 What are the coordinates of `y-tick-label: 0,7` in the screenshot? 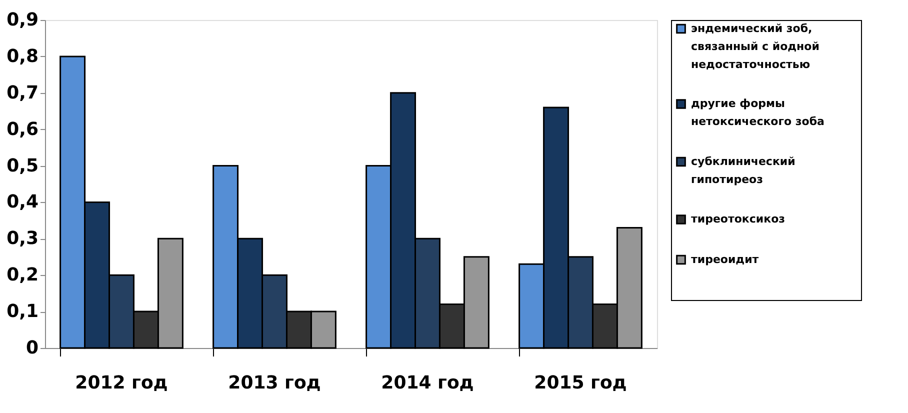 It's located at (22, 93).